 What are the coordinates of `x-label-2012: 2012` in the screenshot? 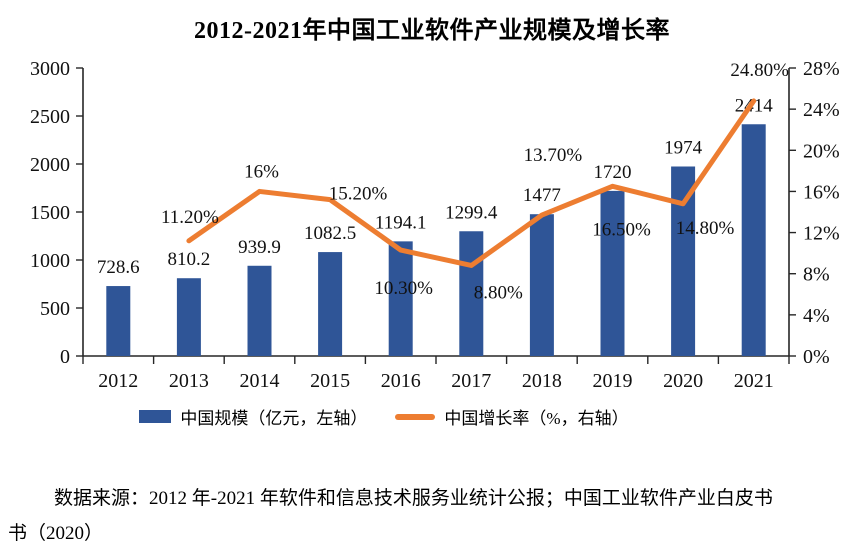 It's located at (118, 381).